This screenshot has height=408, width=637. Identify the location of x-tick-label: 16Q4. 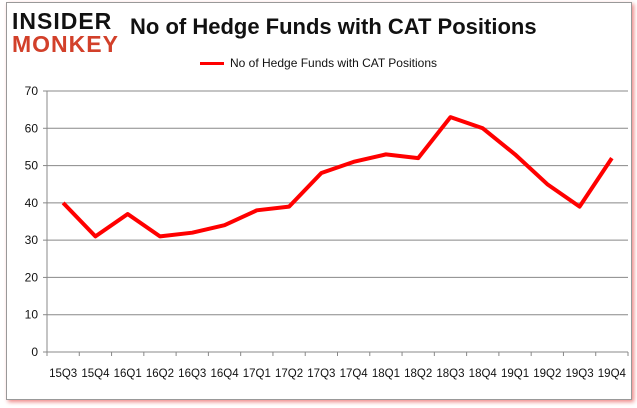
(224, 374).